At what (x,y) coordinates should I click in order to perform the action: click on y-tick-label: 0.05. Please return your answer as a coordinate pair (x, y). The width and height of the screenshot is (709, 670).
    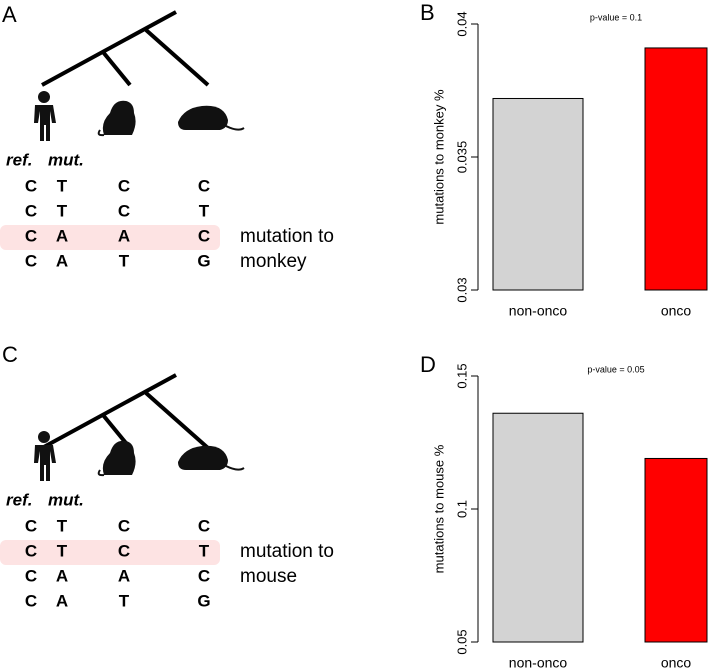
    Looking at the image, I should click on (461, 641).